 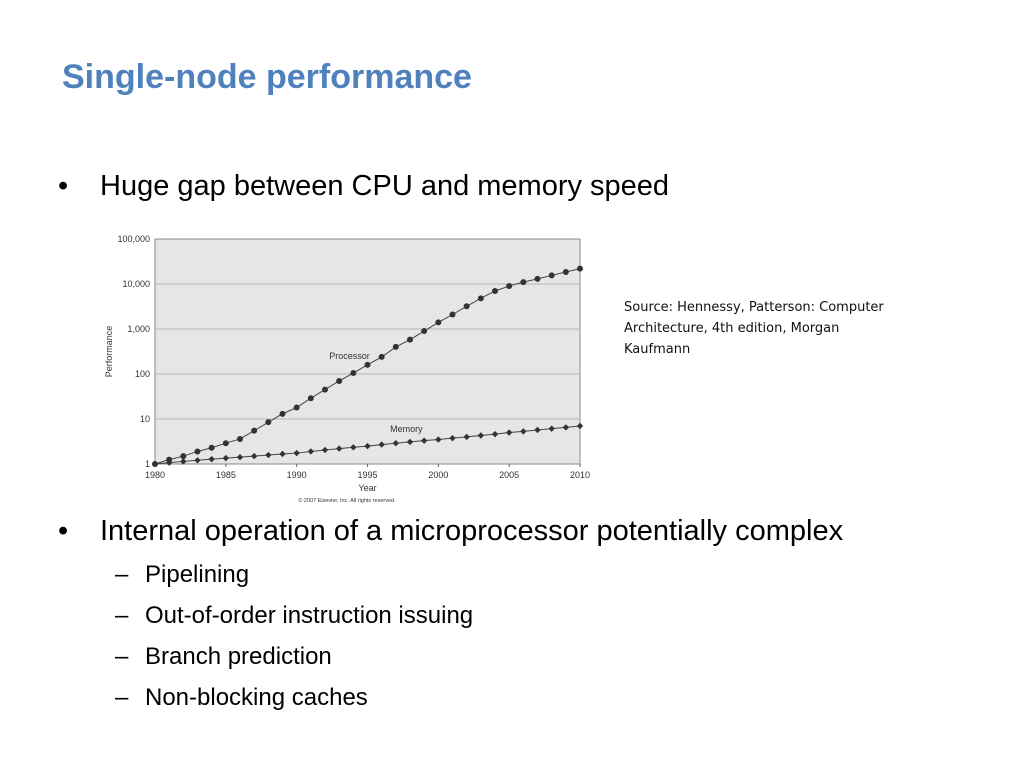 What do you see at coordinates (147, 464) in the screenshot?
I see `y-tick-label: 1` at bounding box center [147, 464].